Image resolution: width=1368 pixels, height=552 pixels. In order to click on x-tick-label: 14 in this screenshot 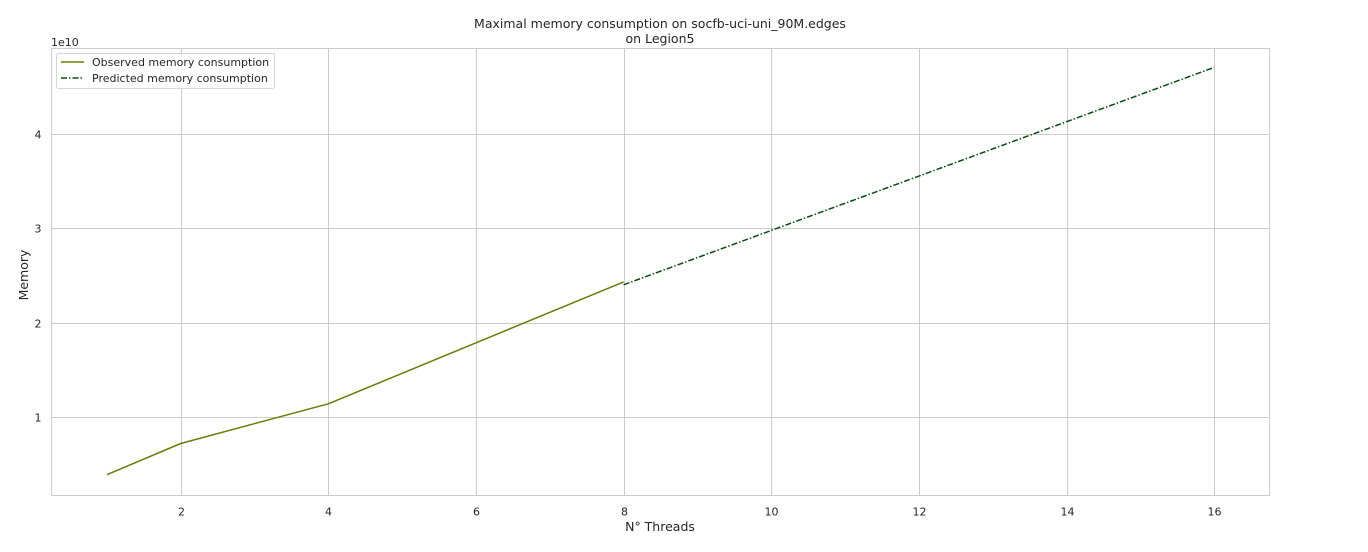, I will do `click(1068, 512)`.